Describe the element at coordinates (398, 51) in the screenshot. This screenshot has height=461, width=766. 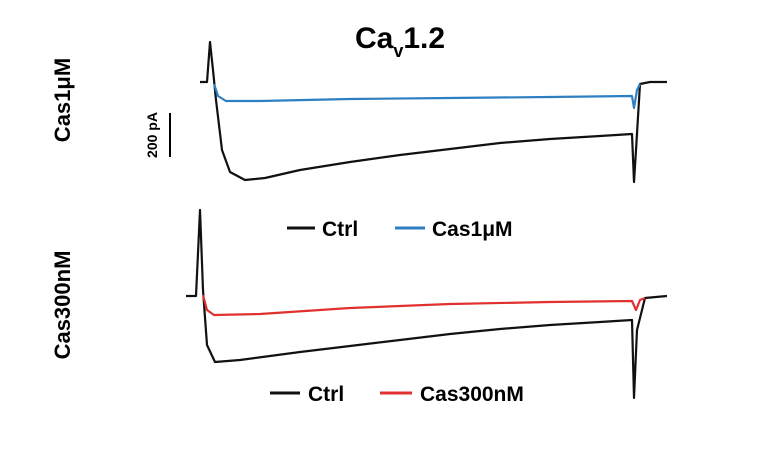
I see `title-sub: v` at that location.